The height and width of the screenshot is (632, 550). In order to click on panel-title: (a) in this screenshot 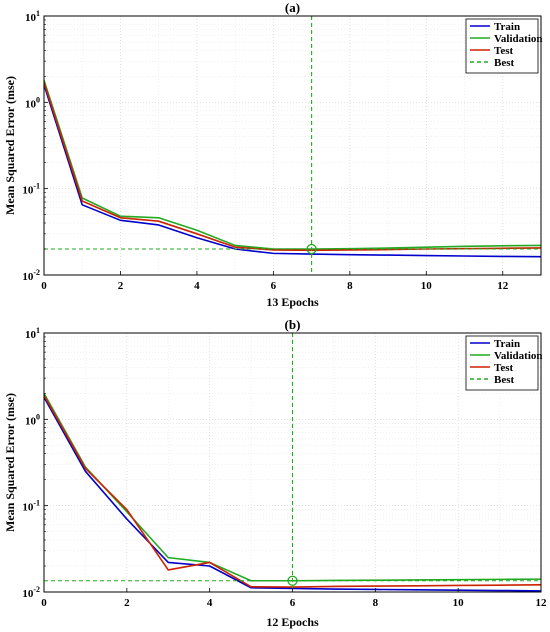, I will do `click(292, 7)`.